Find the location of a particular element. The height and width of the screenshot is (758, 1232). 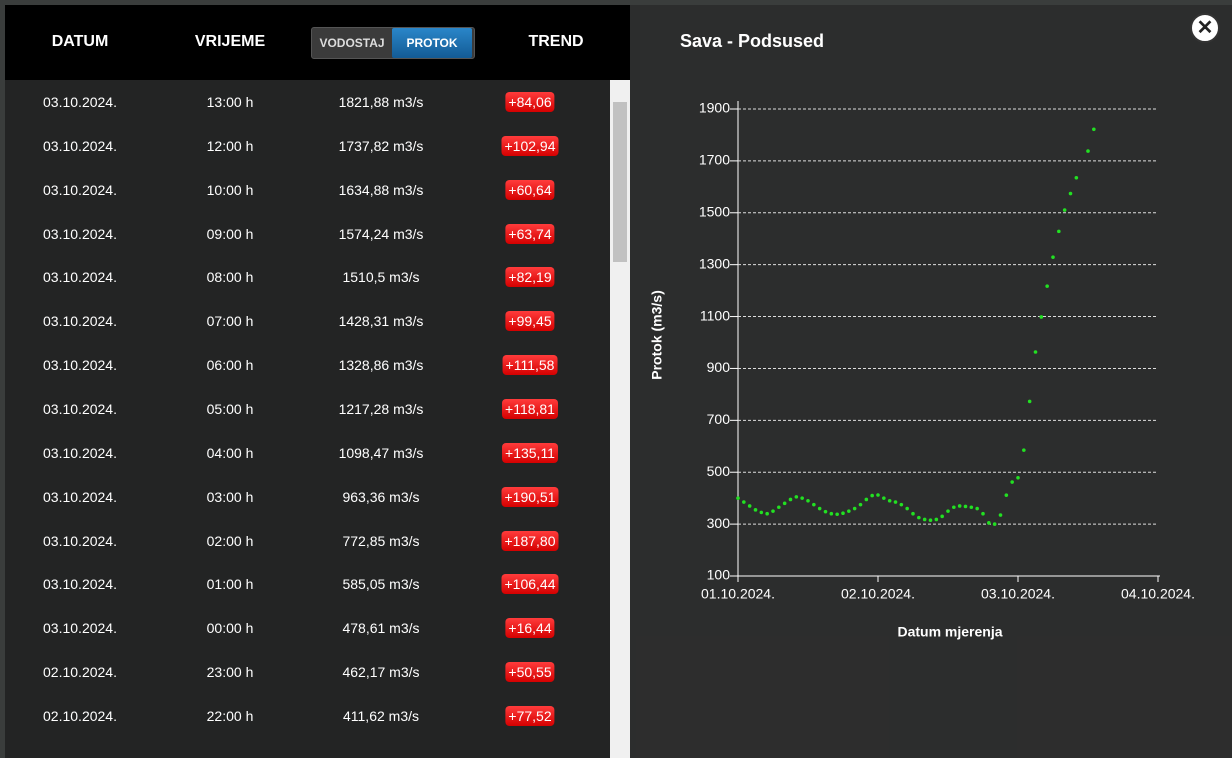

time-cell: 08:00 h is located at coordinates (230, 277).